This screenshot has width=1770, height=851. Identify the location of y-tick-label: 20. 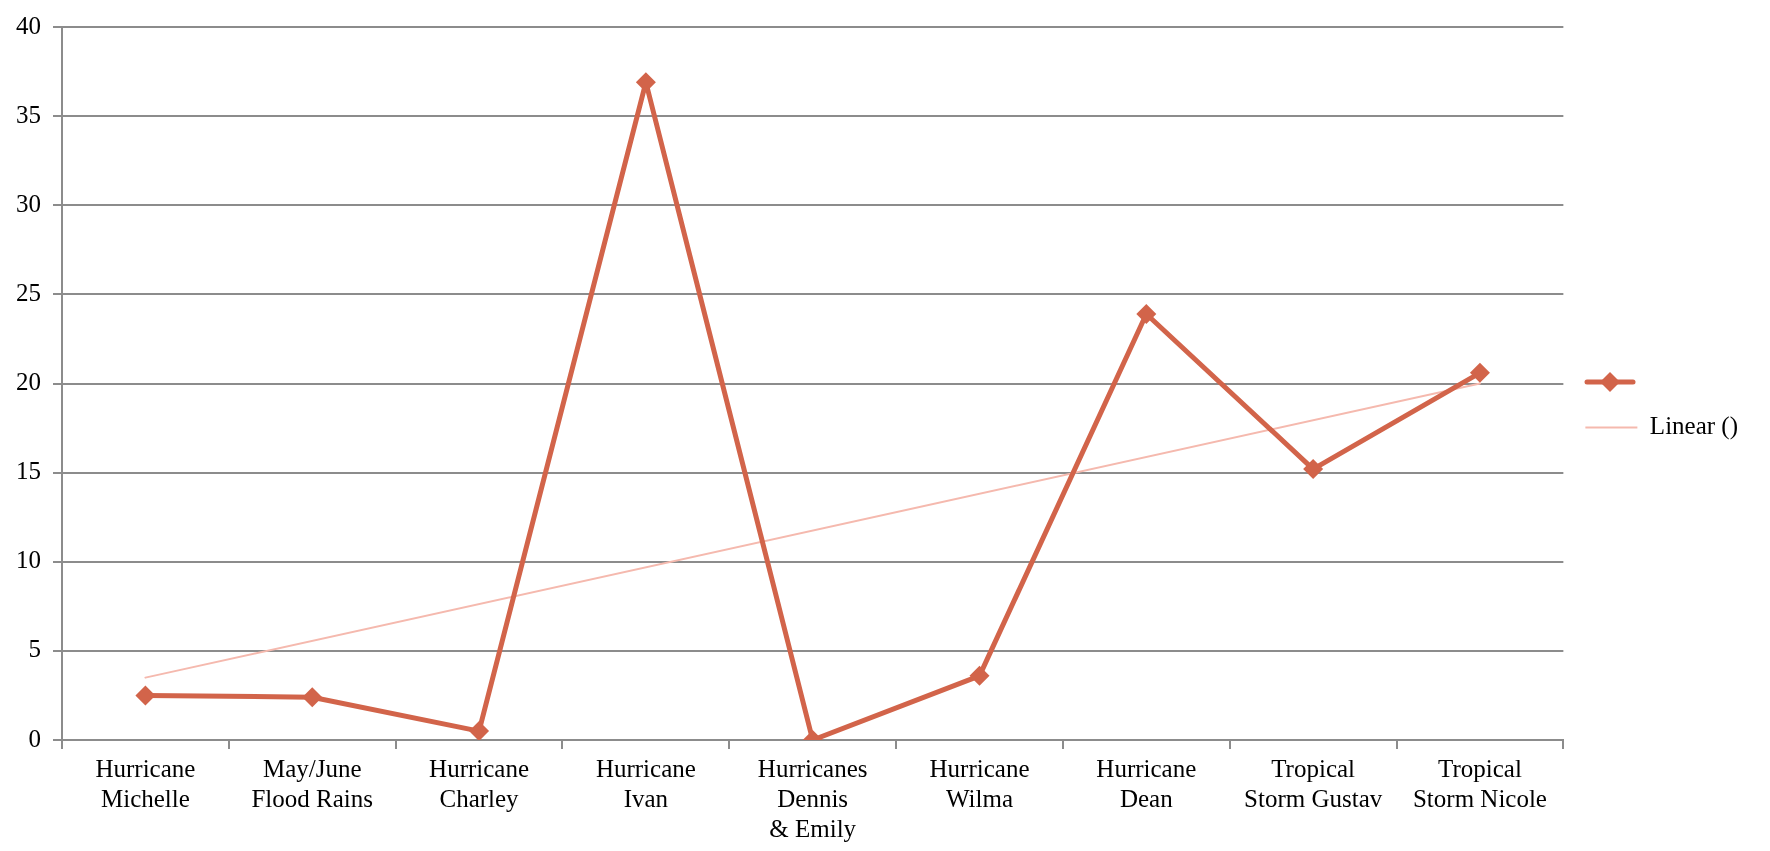
(28, 382).